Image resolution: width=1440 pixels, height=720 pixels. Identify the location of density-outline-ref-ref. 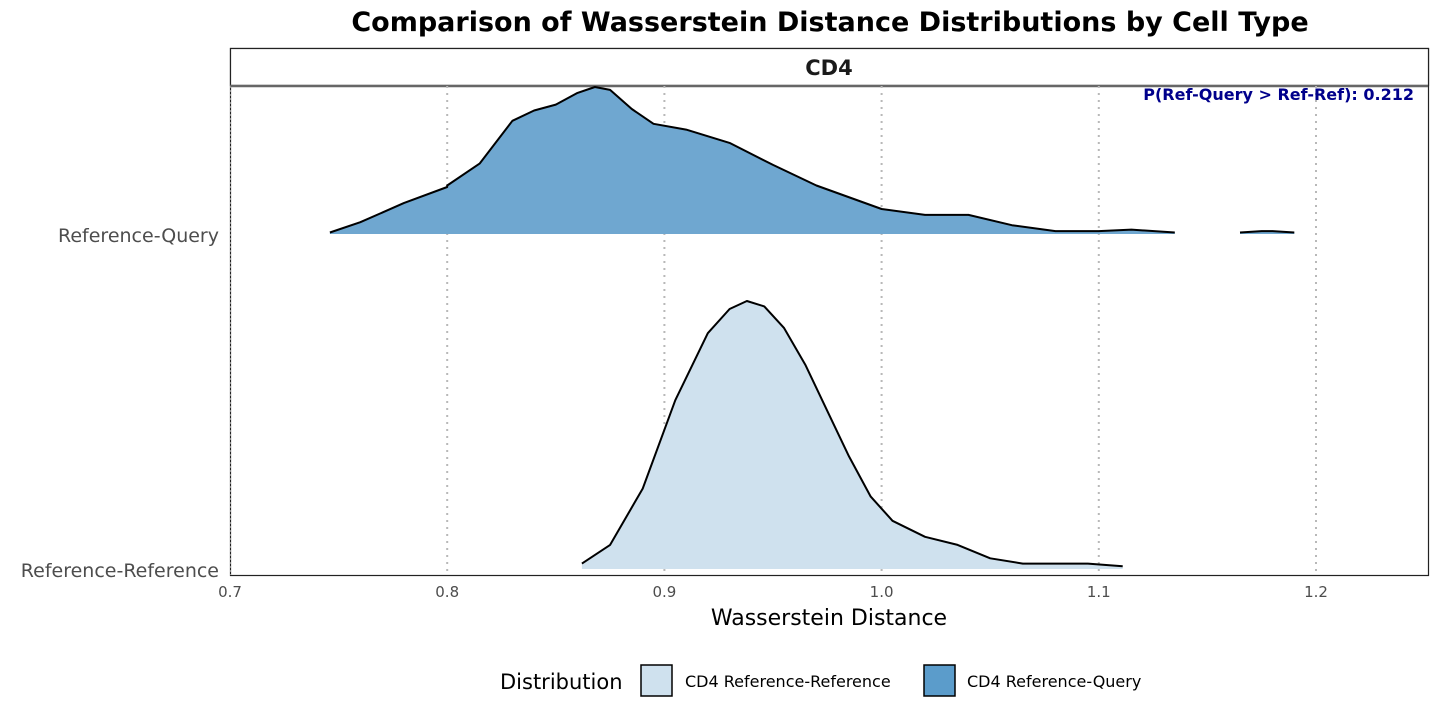
(852, 434).